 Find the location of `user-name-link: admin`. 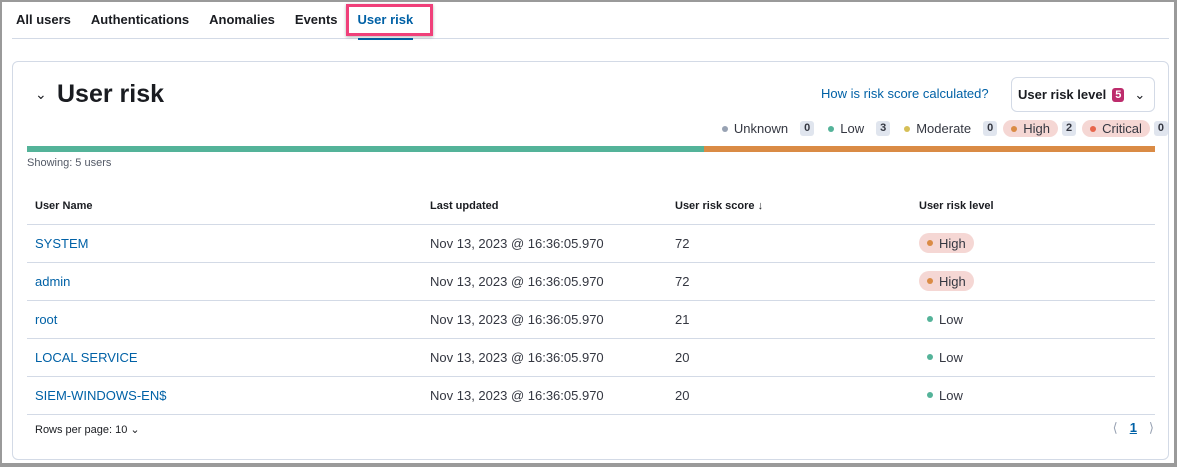

user-name-link: admin is located at coordinates (53, 281).